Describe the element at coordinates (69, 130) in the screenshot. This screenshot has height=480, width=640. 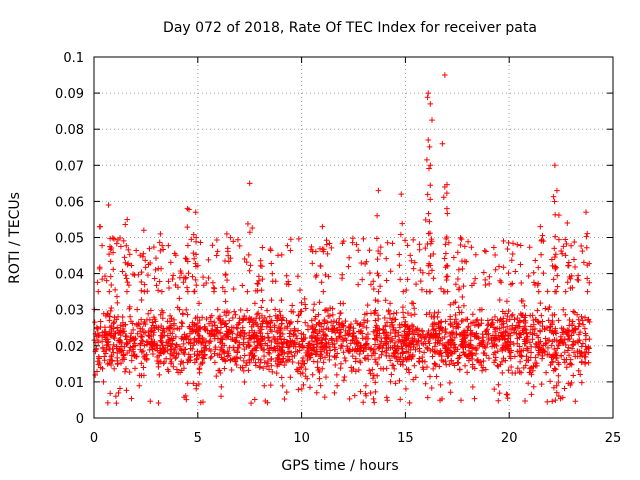
I see `y-tick-label: 0.08` at that location.